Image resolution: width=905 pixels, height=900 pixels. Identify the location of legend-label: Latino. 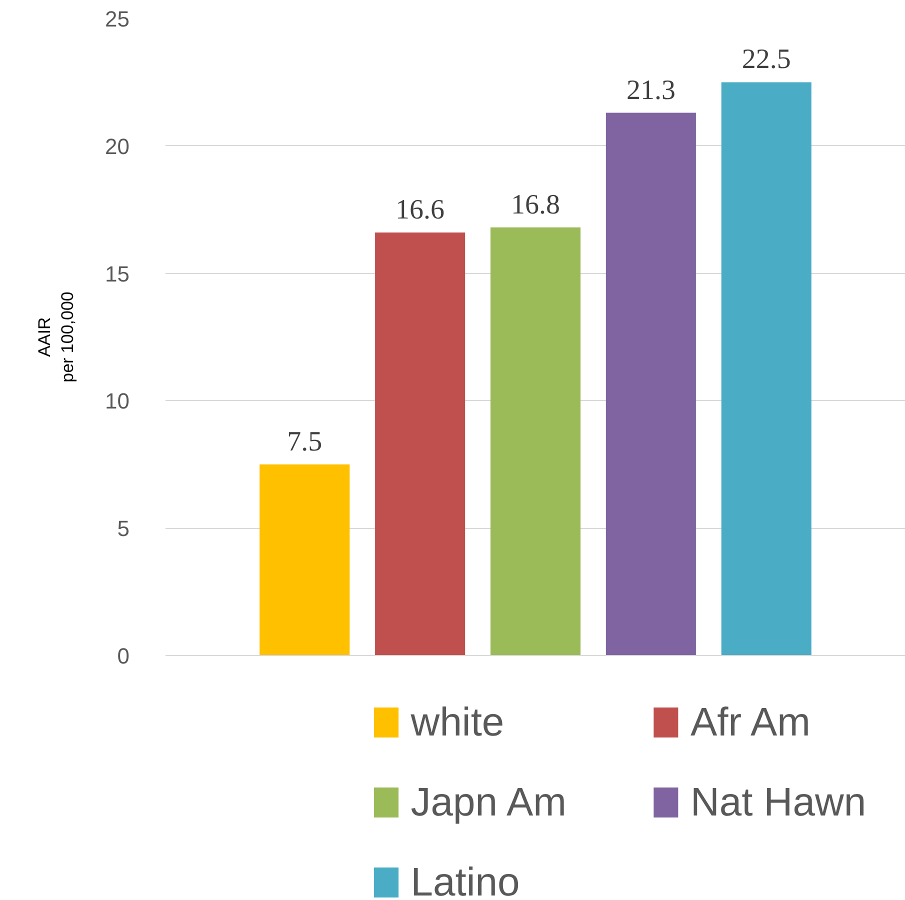
(465, 880).